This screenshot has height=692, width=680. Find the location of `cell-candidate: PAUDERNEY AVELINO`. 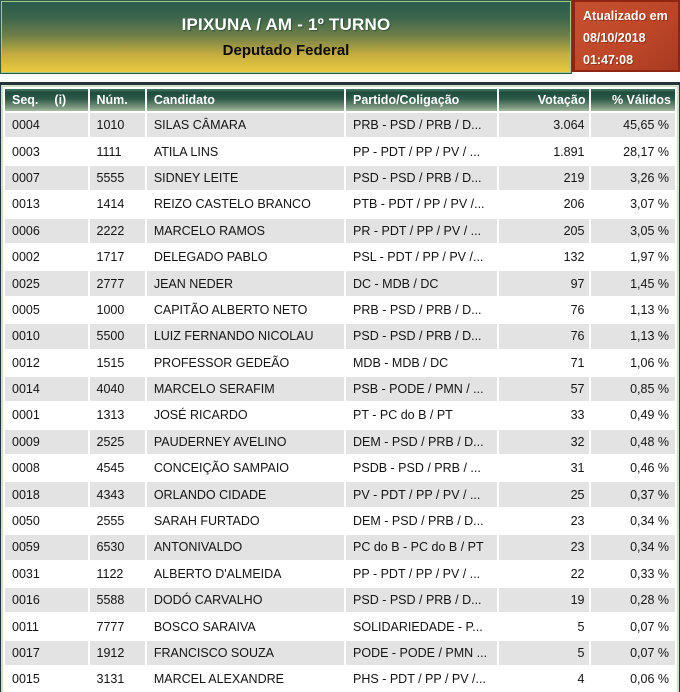

cell-candidate: PAUDERNEY AVELINO is located at coordinates (245, 442).